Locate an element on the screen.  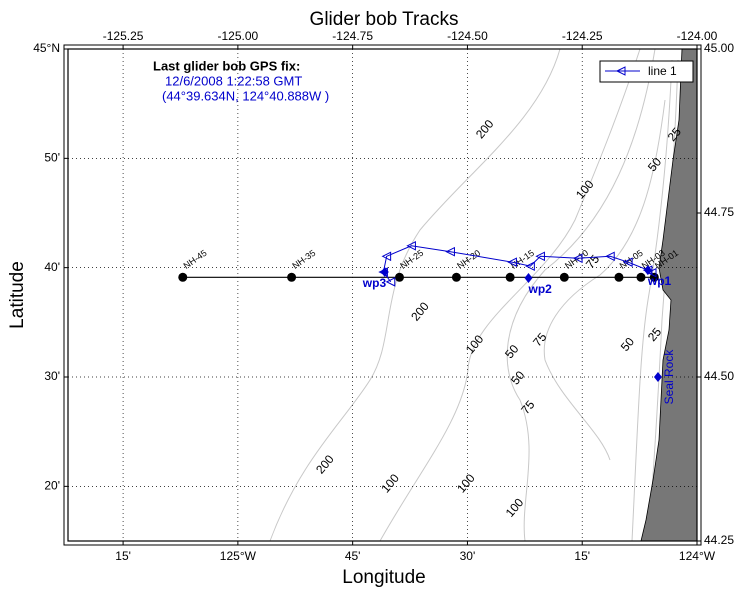
y-tick-label: 30' is located at coordinates (52, 376).